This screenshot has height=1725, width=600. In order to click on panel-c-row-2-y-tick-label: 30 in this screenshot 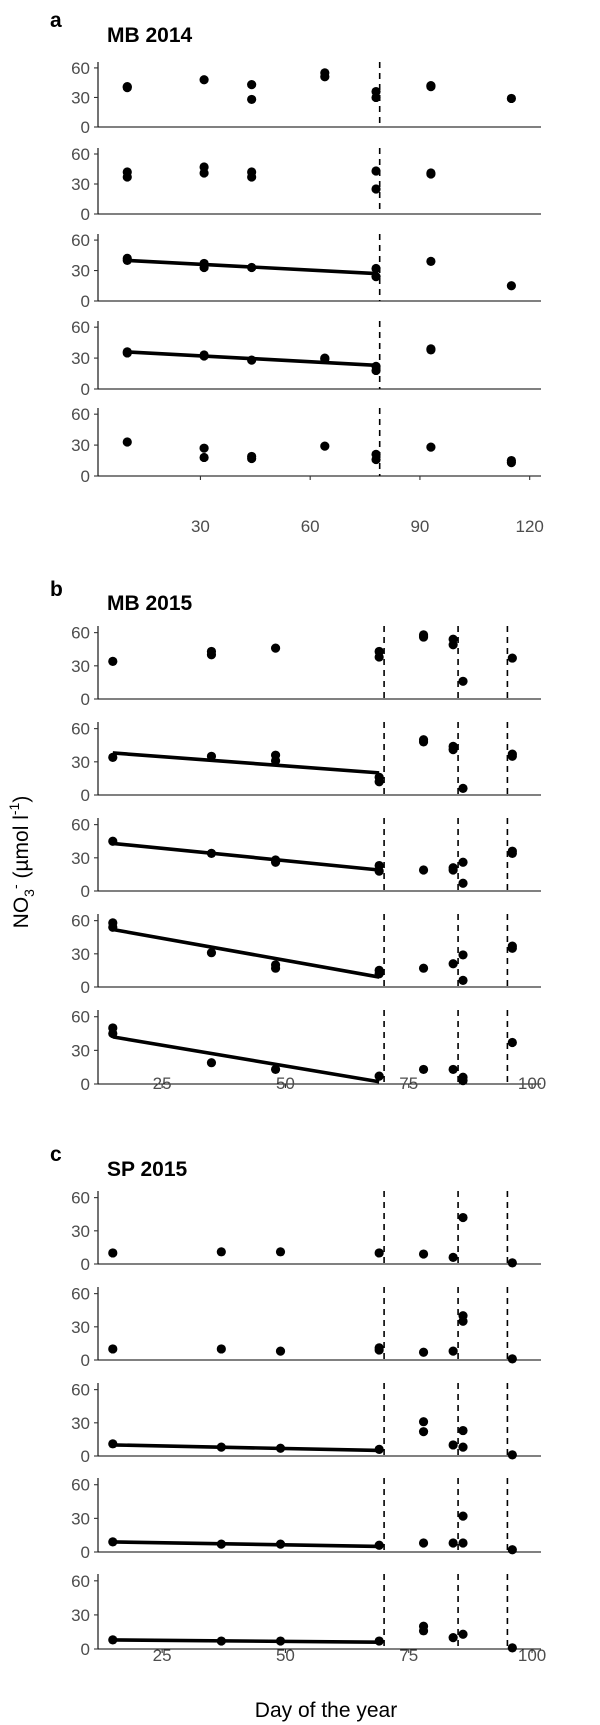, I will do `click(80, 1327)`.